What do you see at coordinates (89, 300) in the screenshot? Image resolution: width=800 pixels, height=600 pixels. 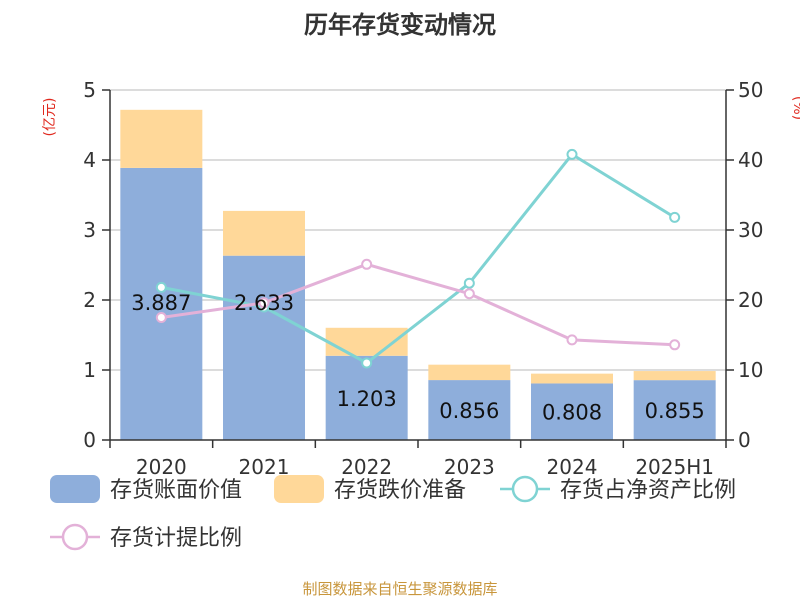 I see `left-axis-tick-label: 2` at bounding box center [89, 300].